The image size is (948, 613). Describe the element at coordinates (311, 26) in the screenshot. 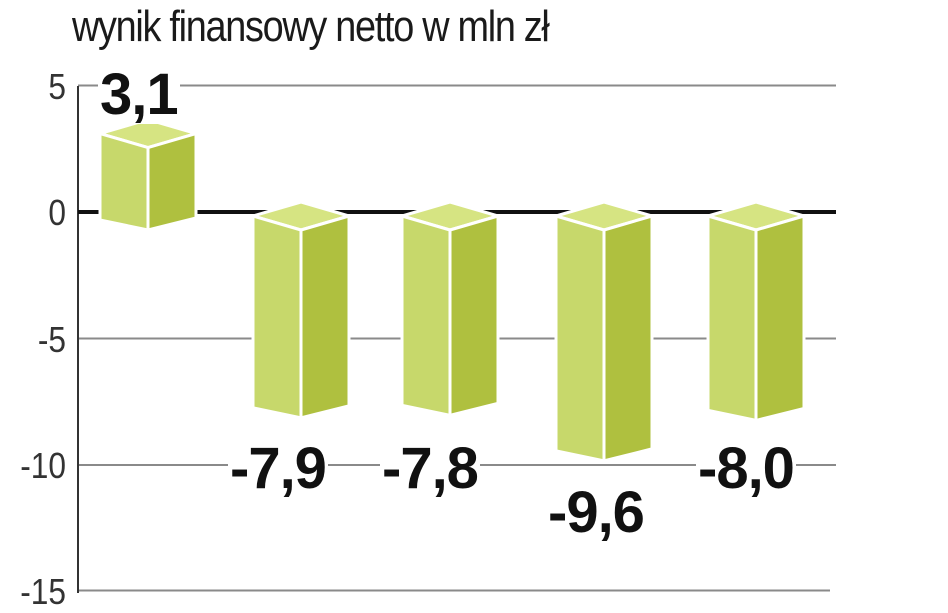

I see `chart-title: wynik finansowy netto w mln zł` at that location.